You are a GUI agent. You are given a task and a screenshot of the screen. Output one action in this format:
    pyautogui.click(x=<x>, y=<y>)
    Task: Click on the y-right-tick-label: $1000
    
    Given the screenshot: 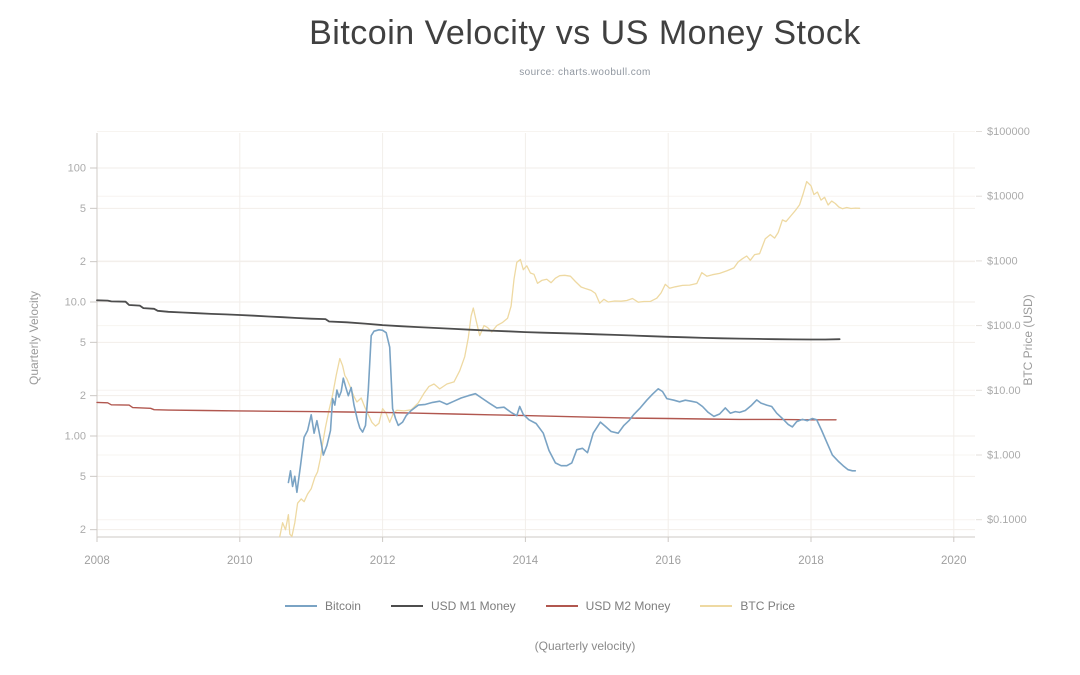 What is the action you would take?
    pyautogui.click(x=1002, y=261)
    